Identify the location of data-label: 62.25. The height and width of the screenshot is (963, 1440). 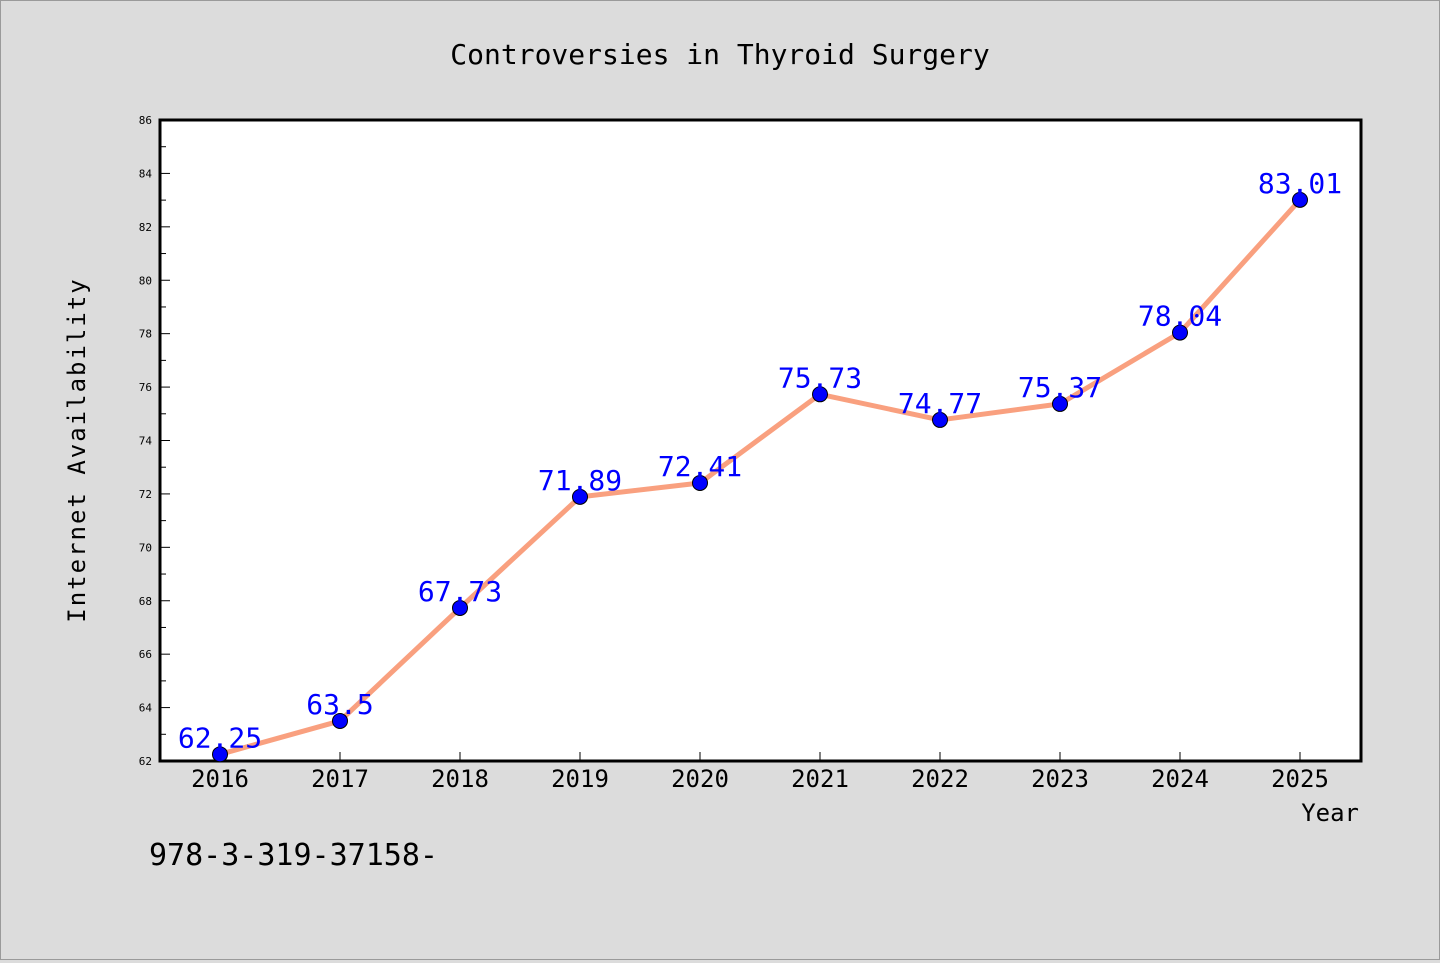
(220, 737).